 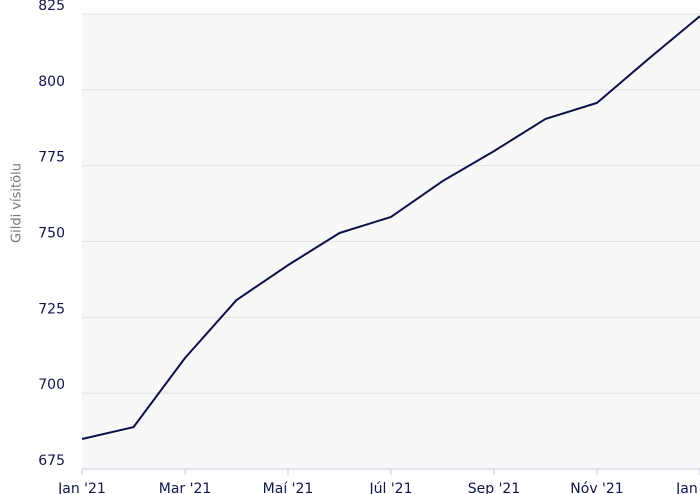 I want to click on y-tick-label: 750, so click(x=51, y=234).